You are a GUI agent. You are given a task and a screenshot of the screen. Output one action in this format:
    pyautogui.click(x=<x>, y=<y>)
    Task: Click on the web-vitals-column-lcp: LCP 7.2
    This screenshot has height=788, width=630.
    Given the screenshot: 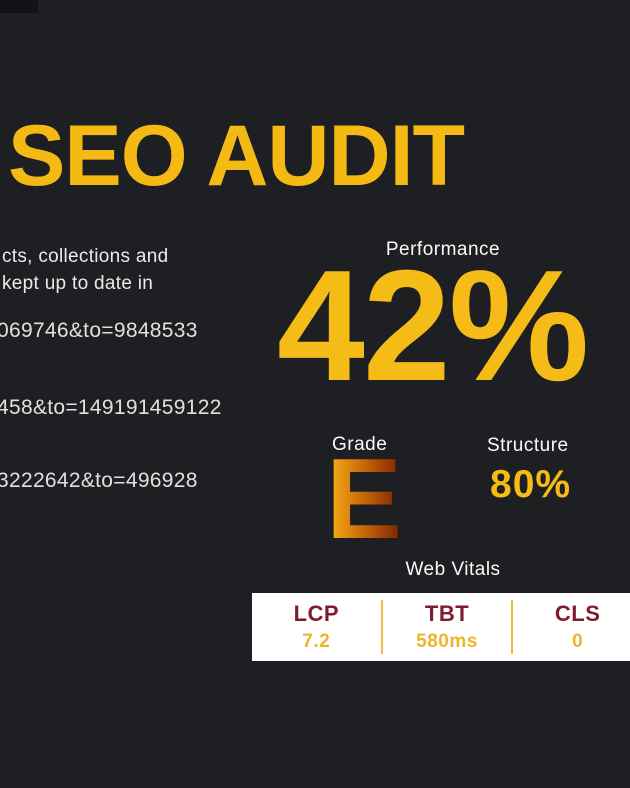 What is the action you would take?
    pyautogui.click(x=316, y=627)
    